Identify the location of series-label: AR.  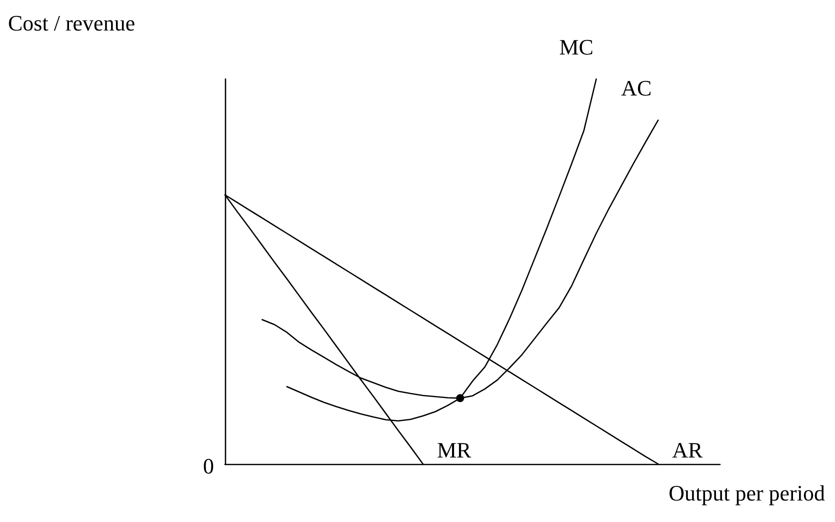
(688, 450).